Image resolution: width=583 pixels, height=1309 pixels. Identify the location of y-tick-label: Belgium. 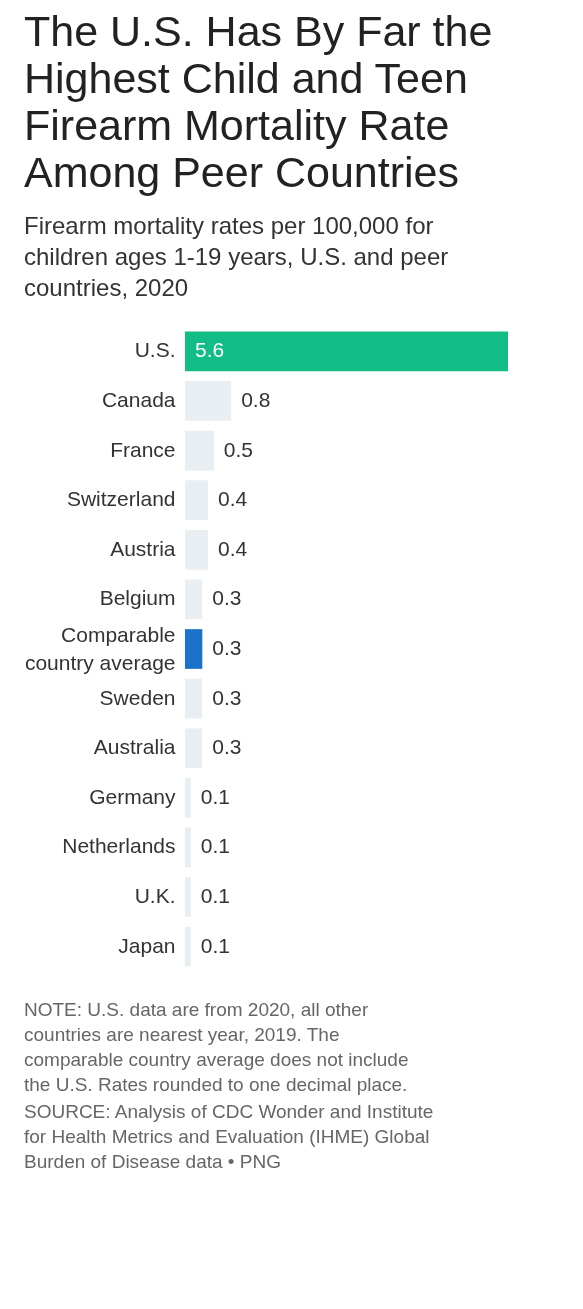
(137, 598).